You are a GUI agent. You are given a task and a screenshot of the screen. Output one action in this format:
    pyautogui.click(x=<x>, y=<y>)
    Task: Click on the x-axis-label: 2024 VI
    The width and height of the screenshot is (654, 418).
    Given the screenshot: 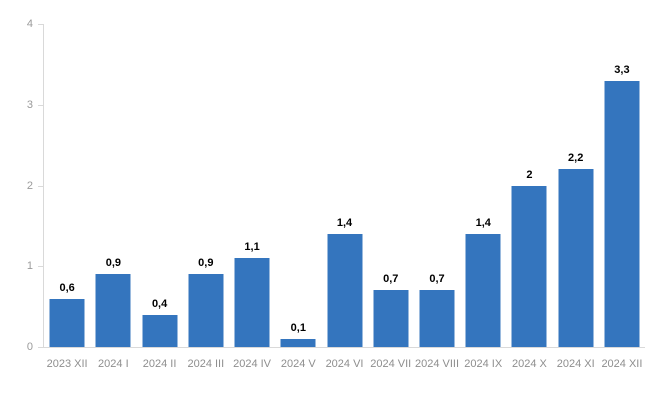 What is the action you would take?
    pyautogui.click(x=344, y=364)
    